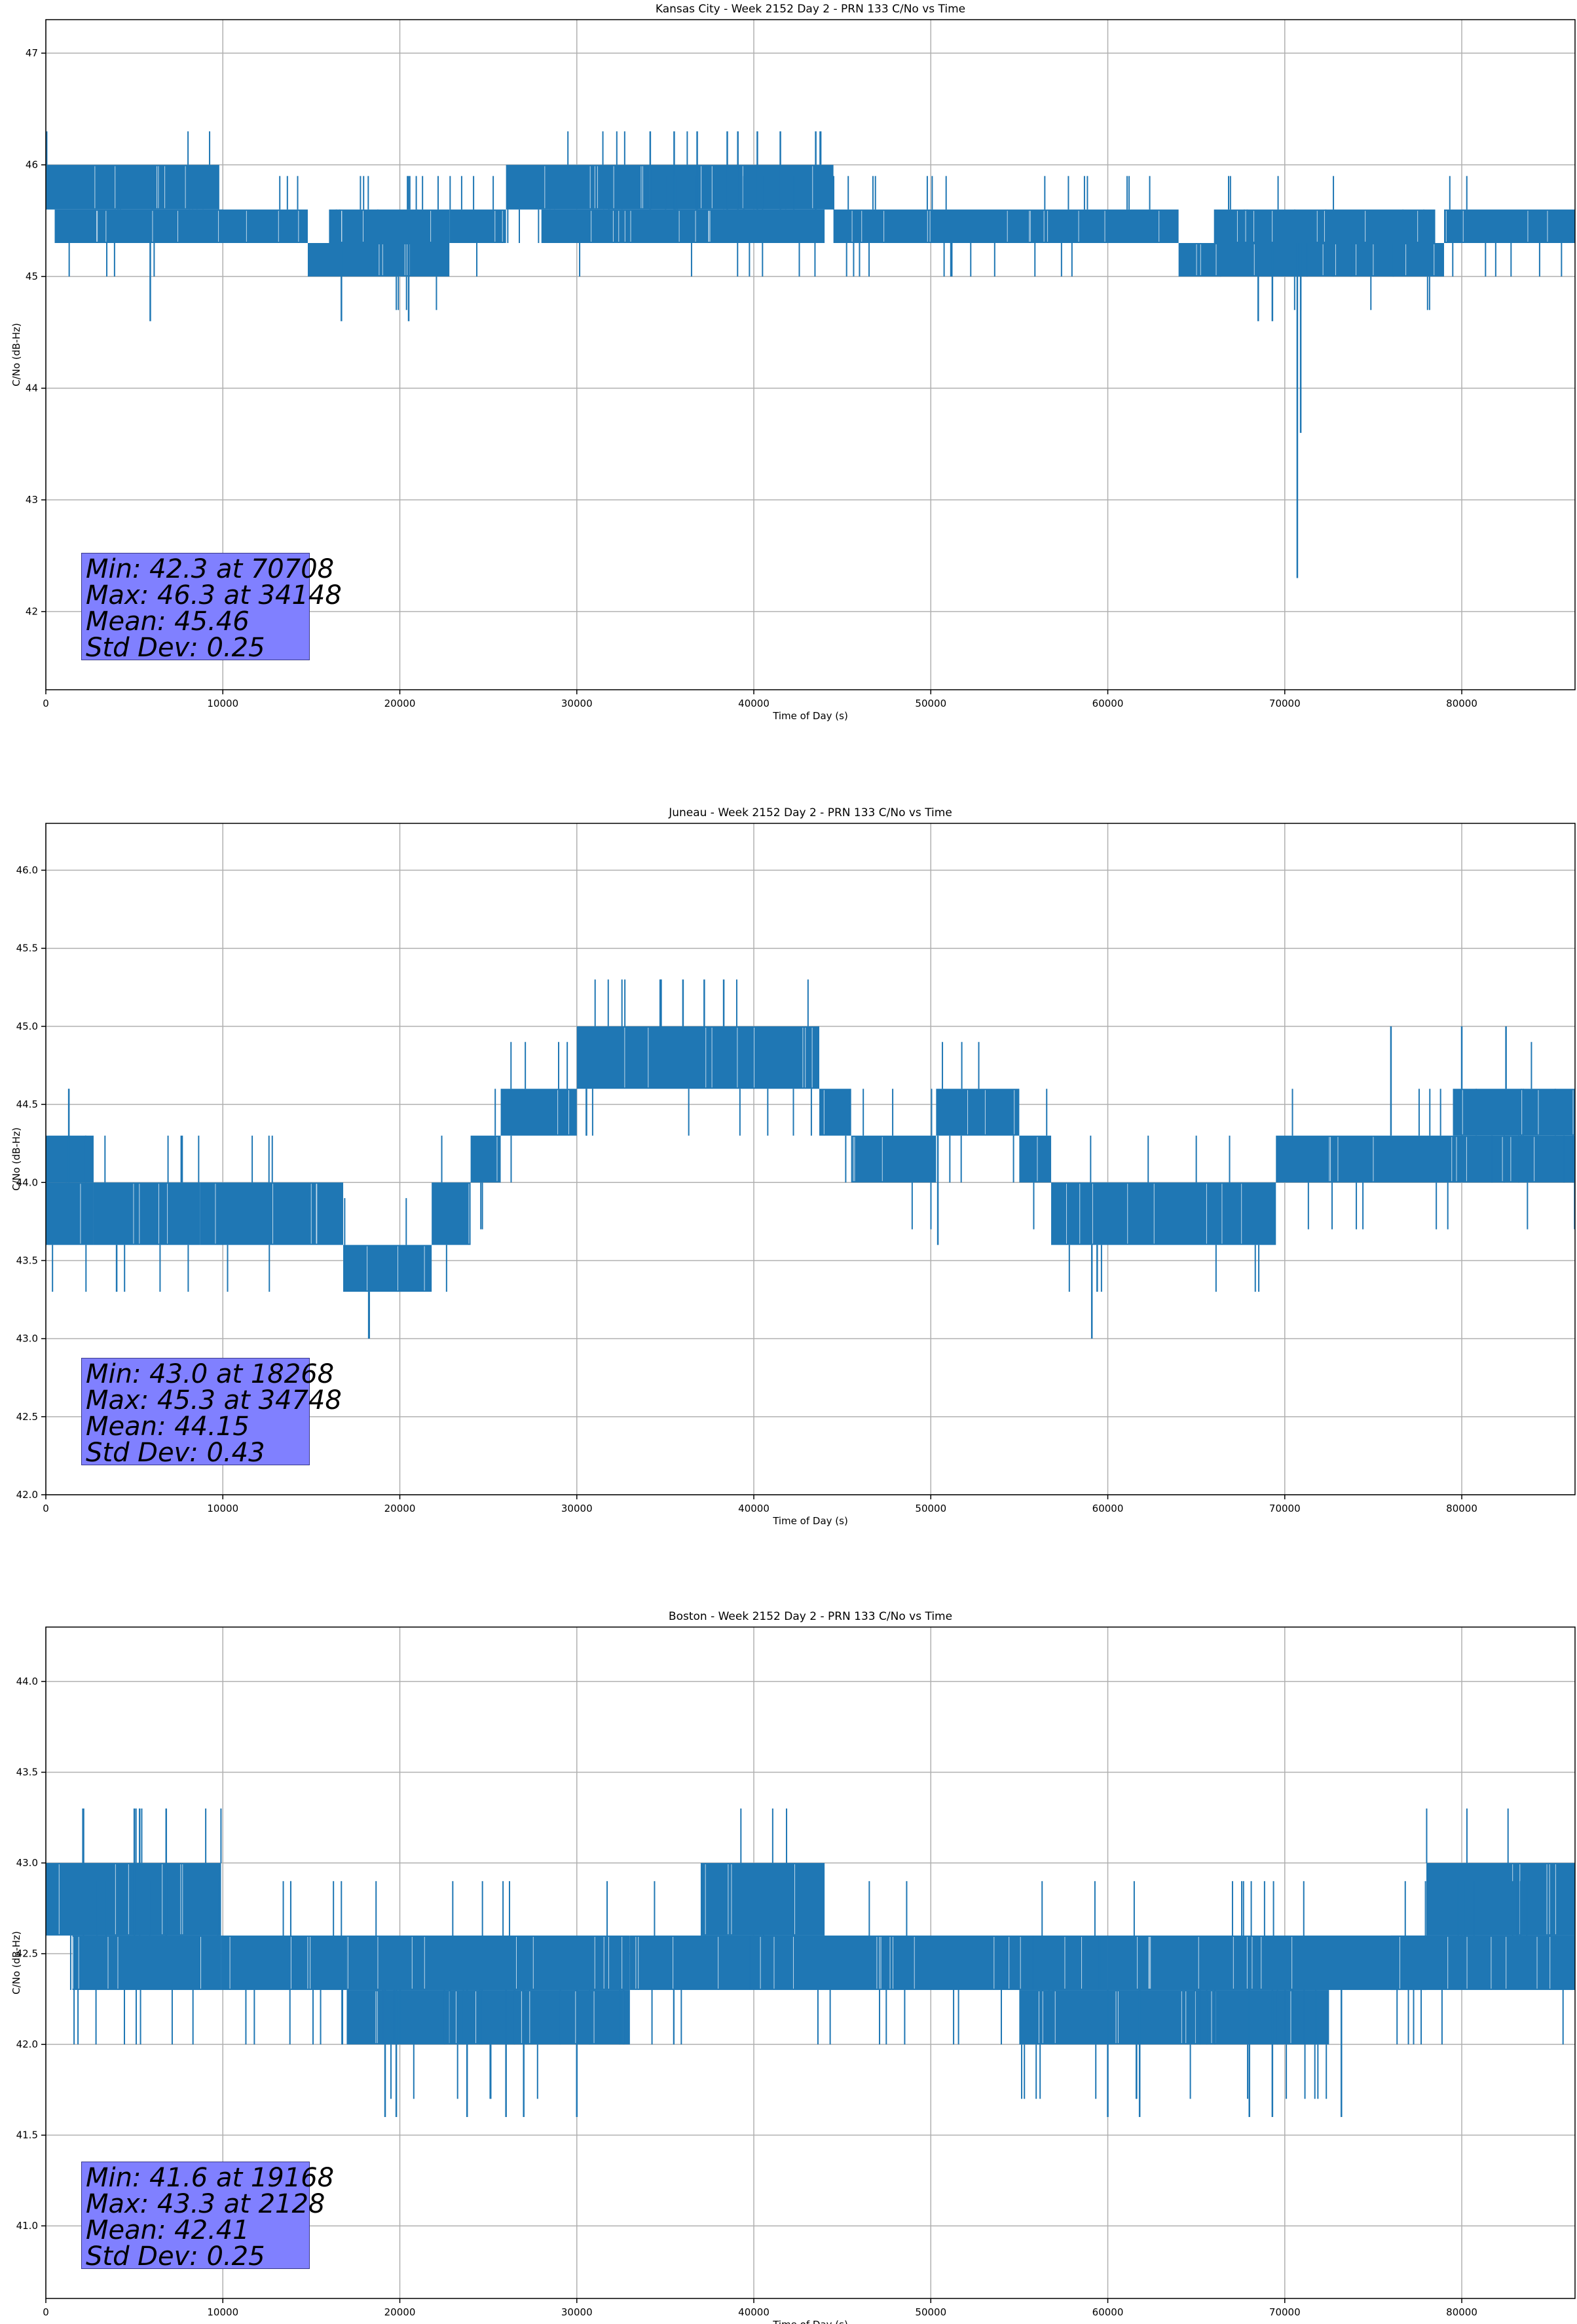 This screenshot has height=2324, width=1577. I want to click on stats-line: Max: 43.3 at 2128, so click(205, 2204).